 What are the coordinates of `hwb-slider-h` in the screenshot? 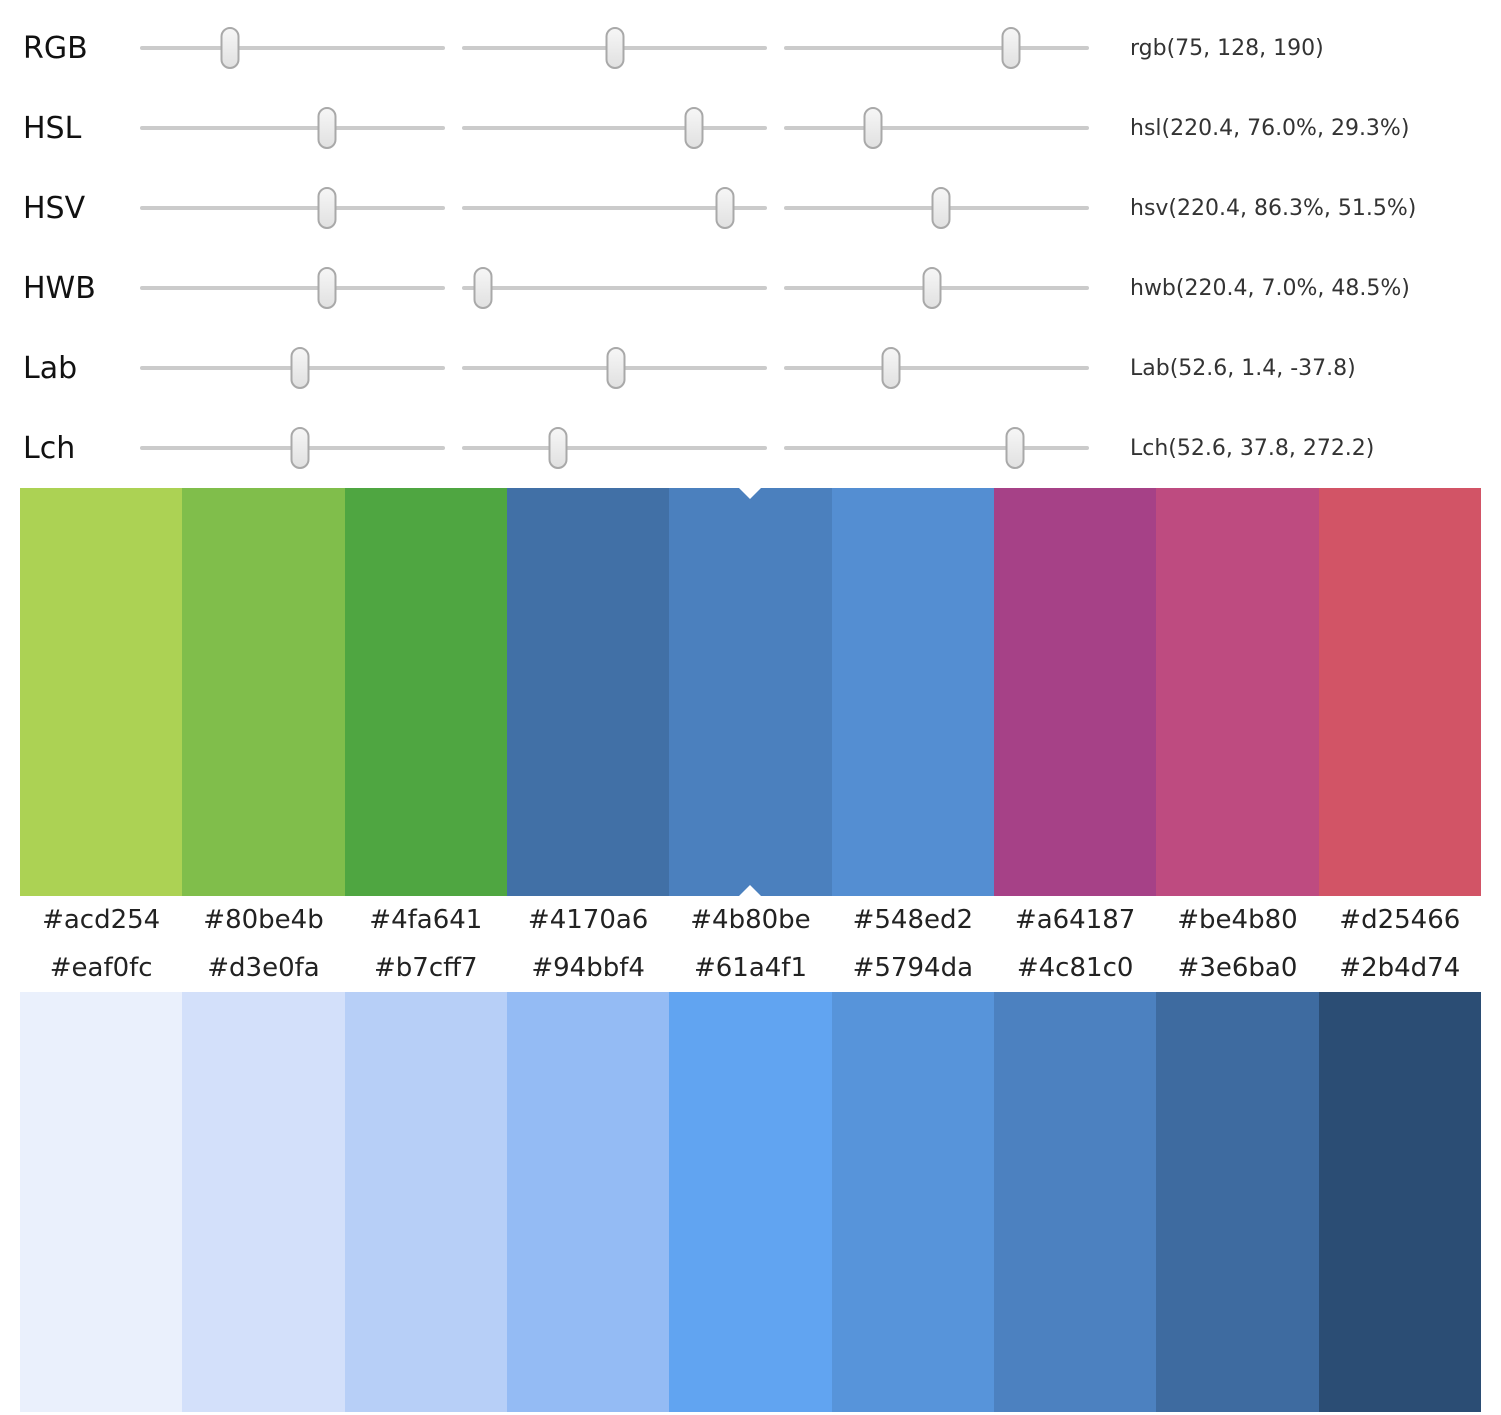 It's located at (292, 288).